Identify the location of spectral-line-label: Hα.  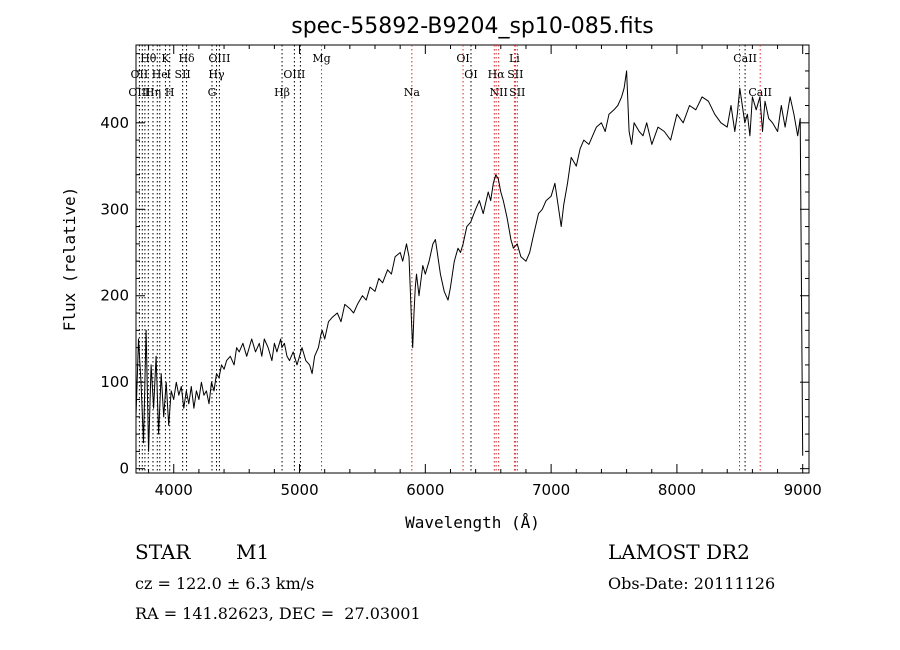
(497, 74).